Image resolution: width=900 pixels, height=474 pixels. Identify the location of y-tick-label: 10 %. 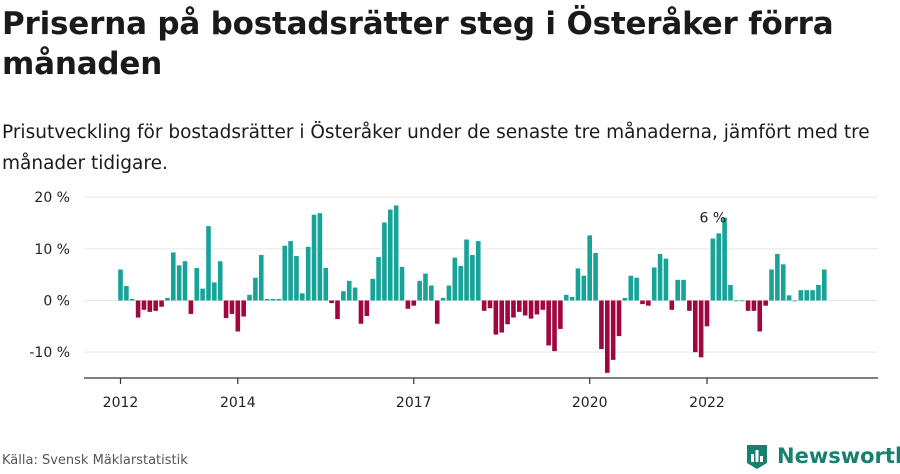
(52, 250).